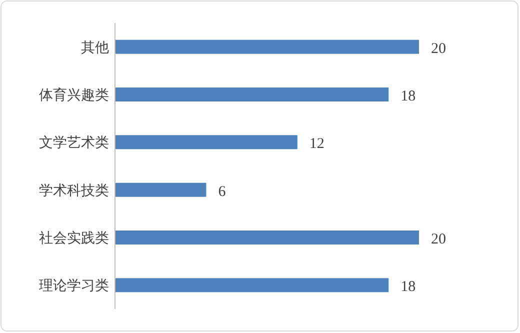 The width and height of the screenshot is (520, 333). I want to click on y-tick-label: 理论学习类, so click(74, 285).